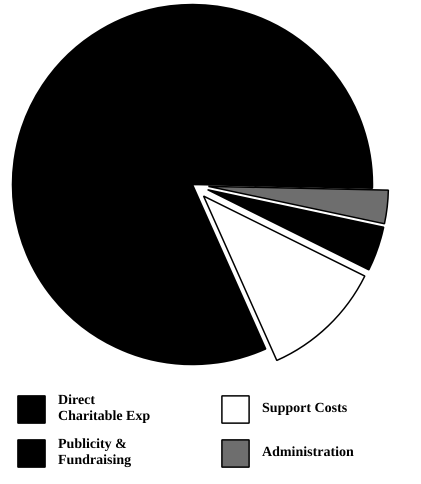  What do you see at coordinates (105, 409) in the screenshot?
I see `legend-label: Direct Charitable Exp` at bounding box center [105, 409].